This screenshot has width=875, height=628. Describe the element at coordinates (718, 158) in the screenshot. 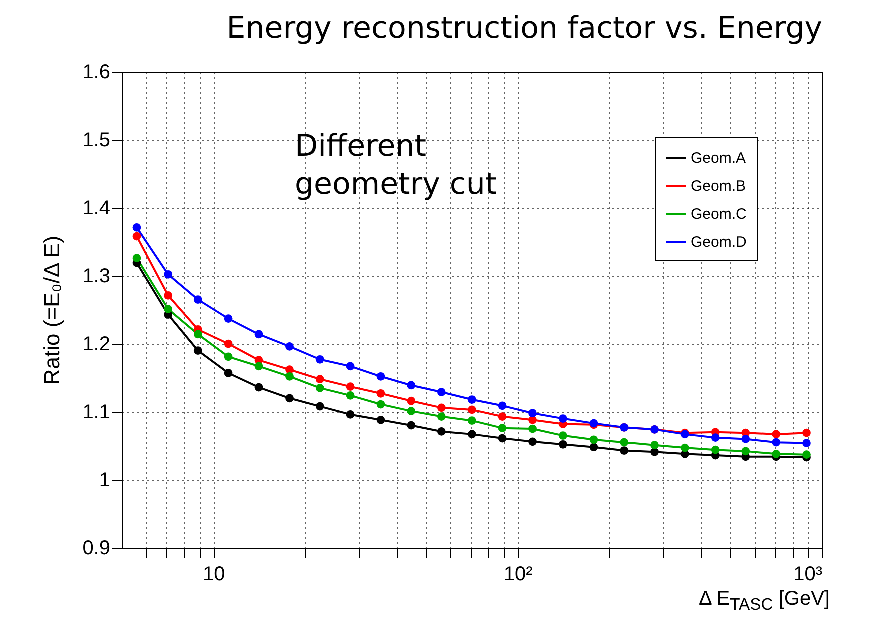

I see `legend-label: Geom.A` at that location.